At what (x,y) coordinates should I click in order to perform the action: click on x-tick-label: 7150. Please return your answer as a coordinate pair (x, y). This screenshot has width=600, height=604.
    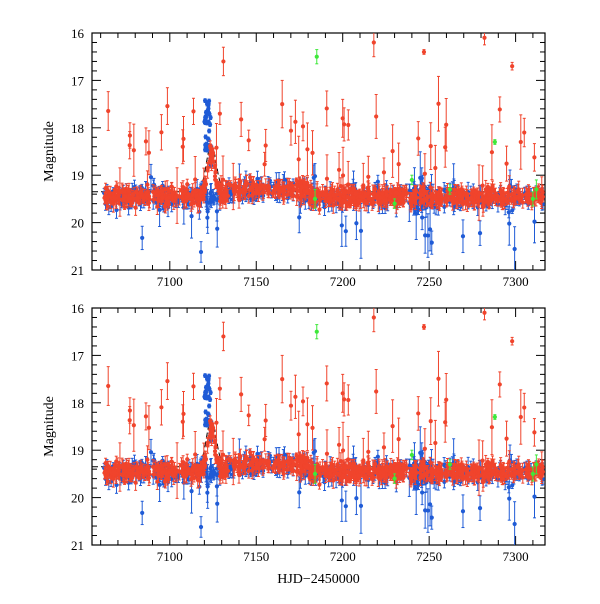
    Looking at the image, I should click on (256, 281).